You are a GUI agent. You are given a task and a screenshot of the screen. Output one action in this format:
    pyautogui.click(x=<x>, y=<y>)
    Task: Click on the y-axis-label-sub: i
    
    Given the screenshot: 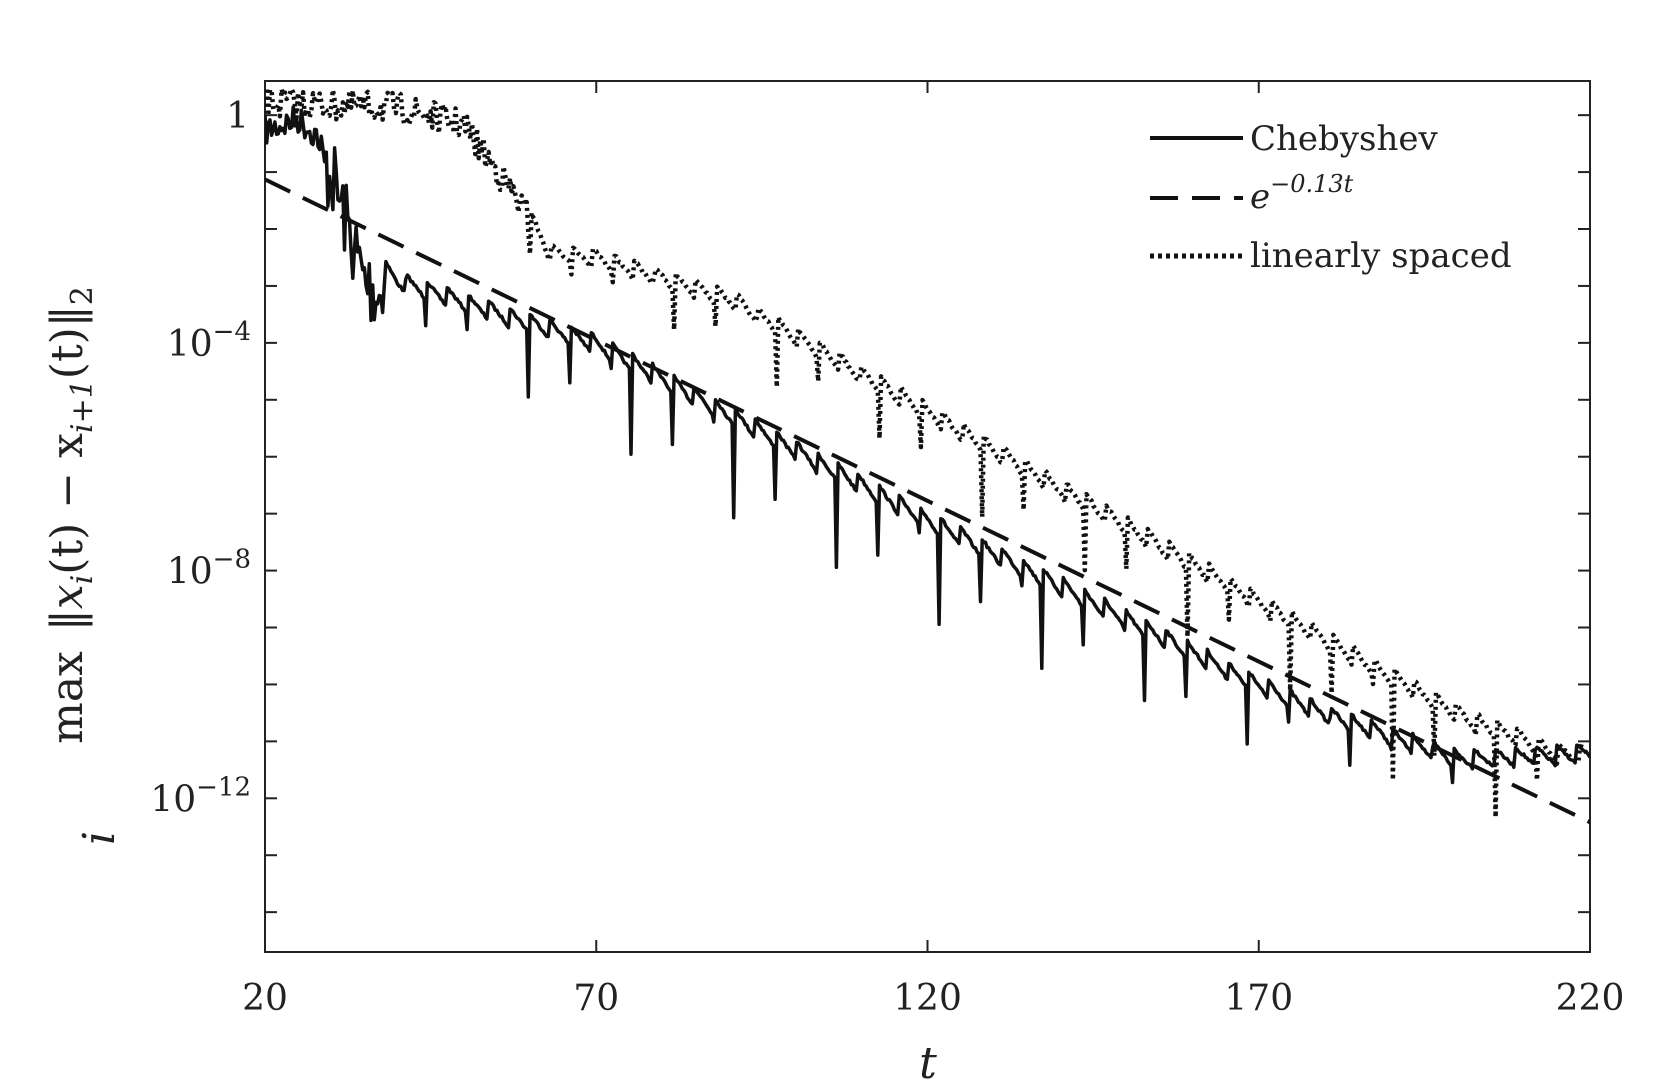 What is the action you would take?
    pyautogui.click(x=99, y=838)
    